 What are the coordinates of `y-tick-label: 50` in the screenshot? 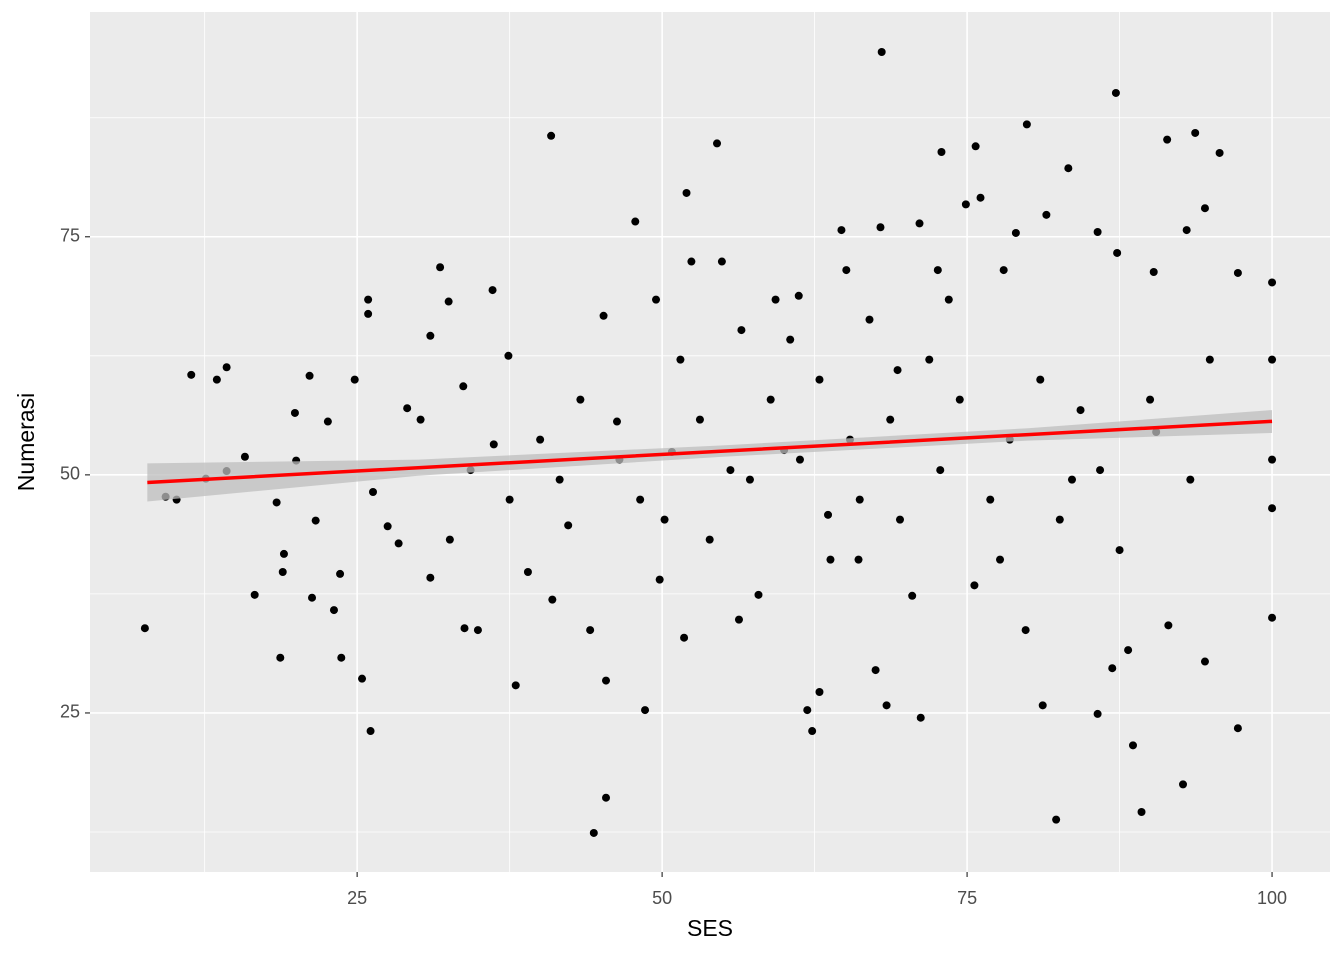 It's located at (70, 474).